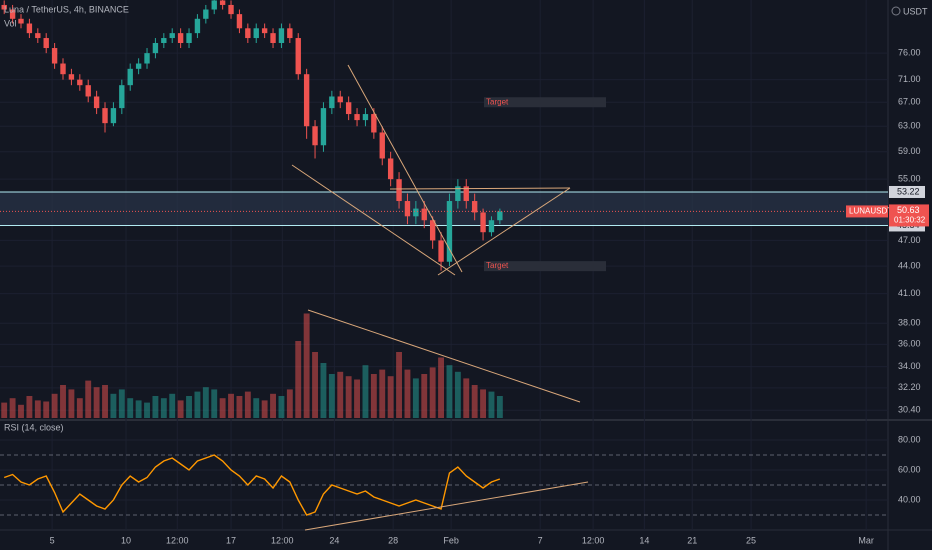  I want to click on currency: USDT, so click(915, 11).